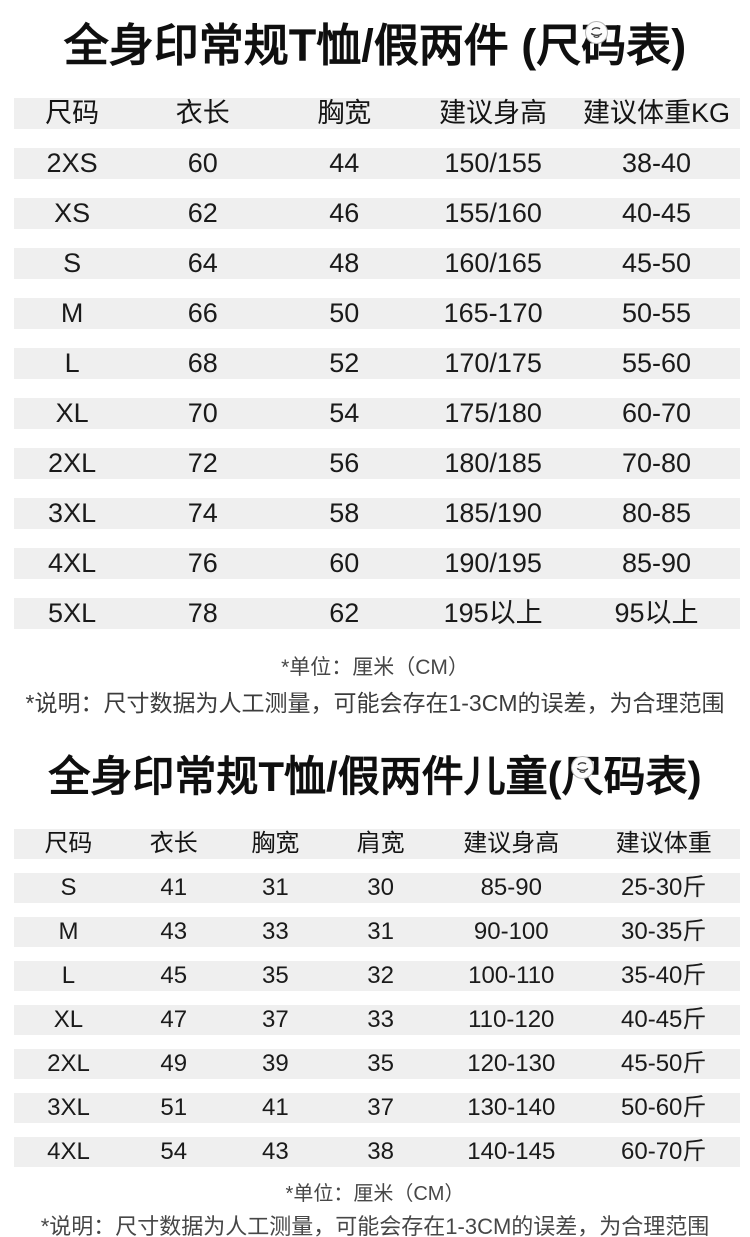  I want to click on chest-cell: 60, so click(344, 563).